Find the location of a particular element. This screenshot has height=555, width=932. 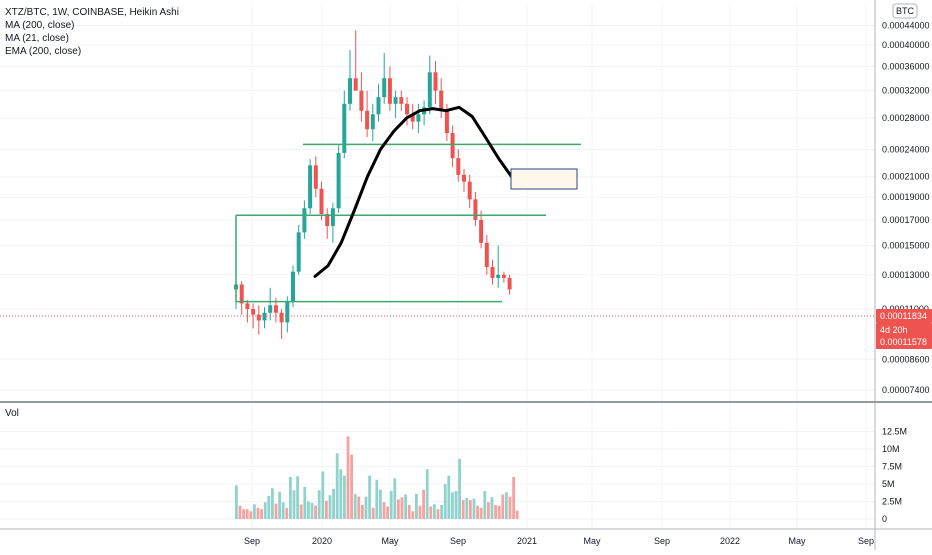

time-tick-label-0: Sep is located at coordinates (252, 541).